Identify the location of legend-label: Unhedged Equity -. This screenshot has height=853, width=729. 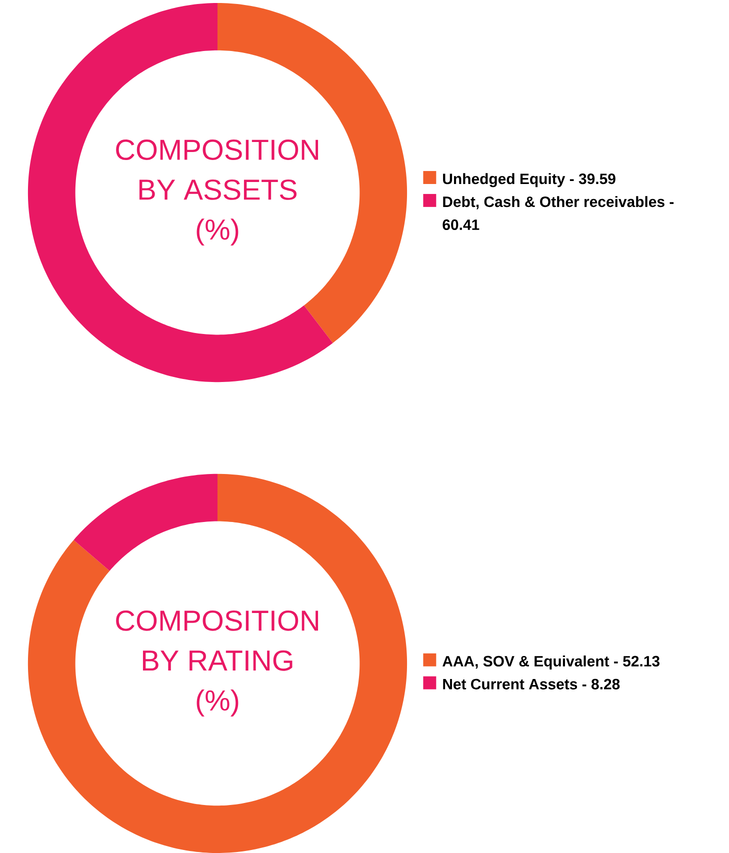
(508, 180).